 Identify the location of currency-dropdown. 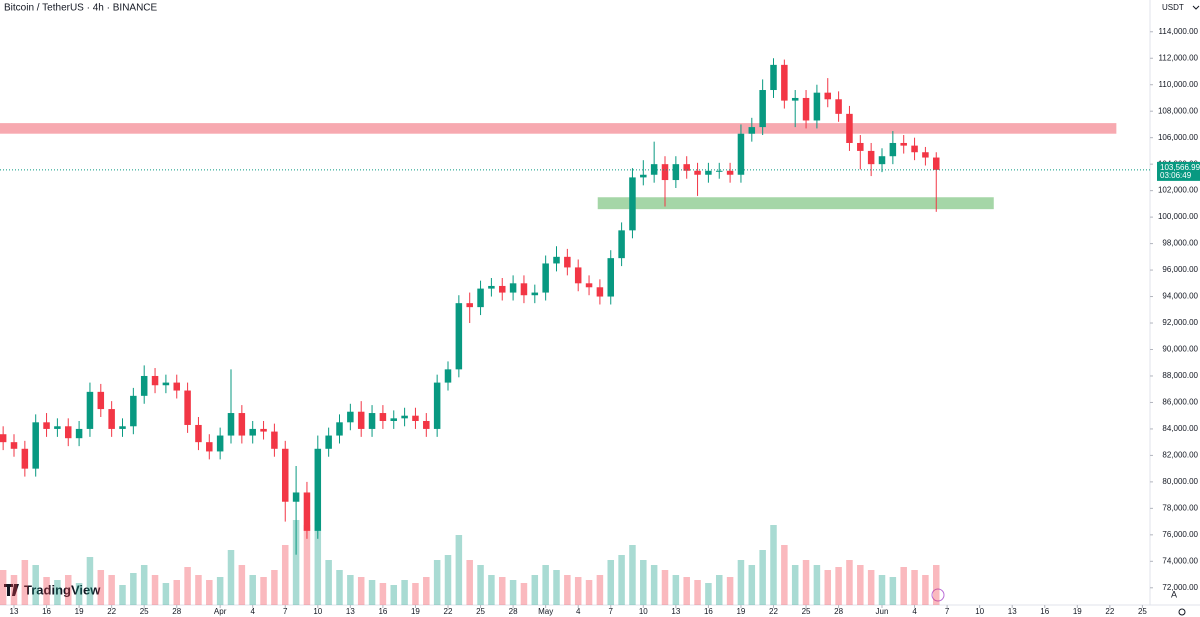
(1196, 7).